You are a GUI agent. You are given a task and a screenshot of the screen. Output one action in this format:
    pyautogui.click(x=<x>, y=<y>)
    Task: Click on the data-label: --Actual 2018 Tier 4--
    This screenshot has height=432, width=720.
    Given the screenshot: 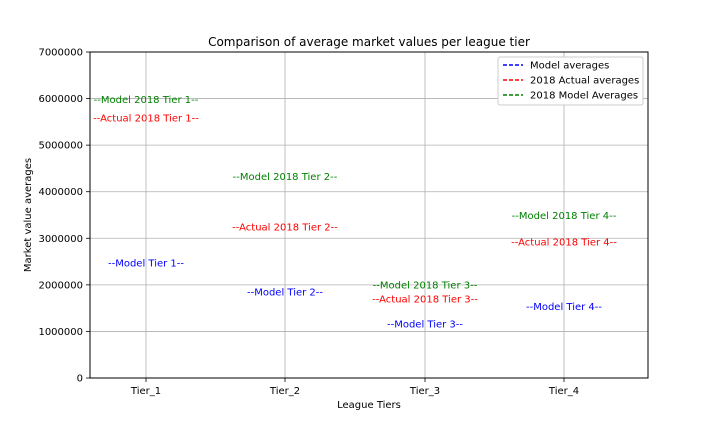 What is the action you would take?
    pyautogui.click(x=564, y=243)
    